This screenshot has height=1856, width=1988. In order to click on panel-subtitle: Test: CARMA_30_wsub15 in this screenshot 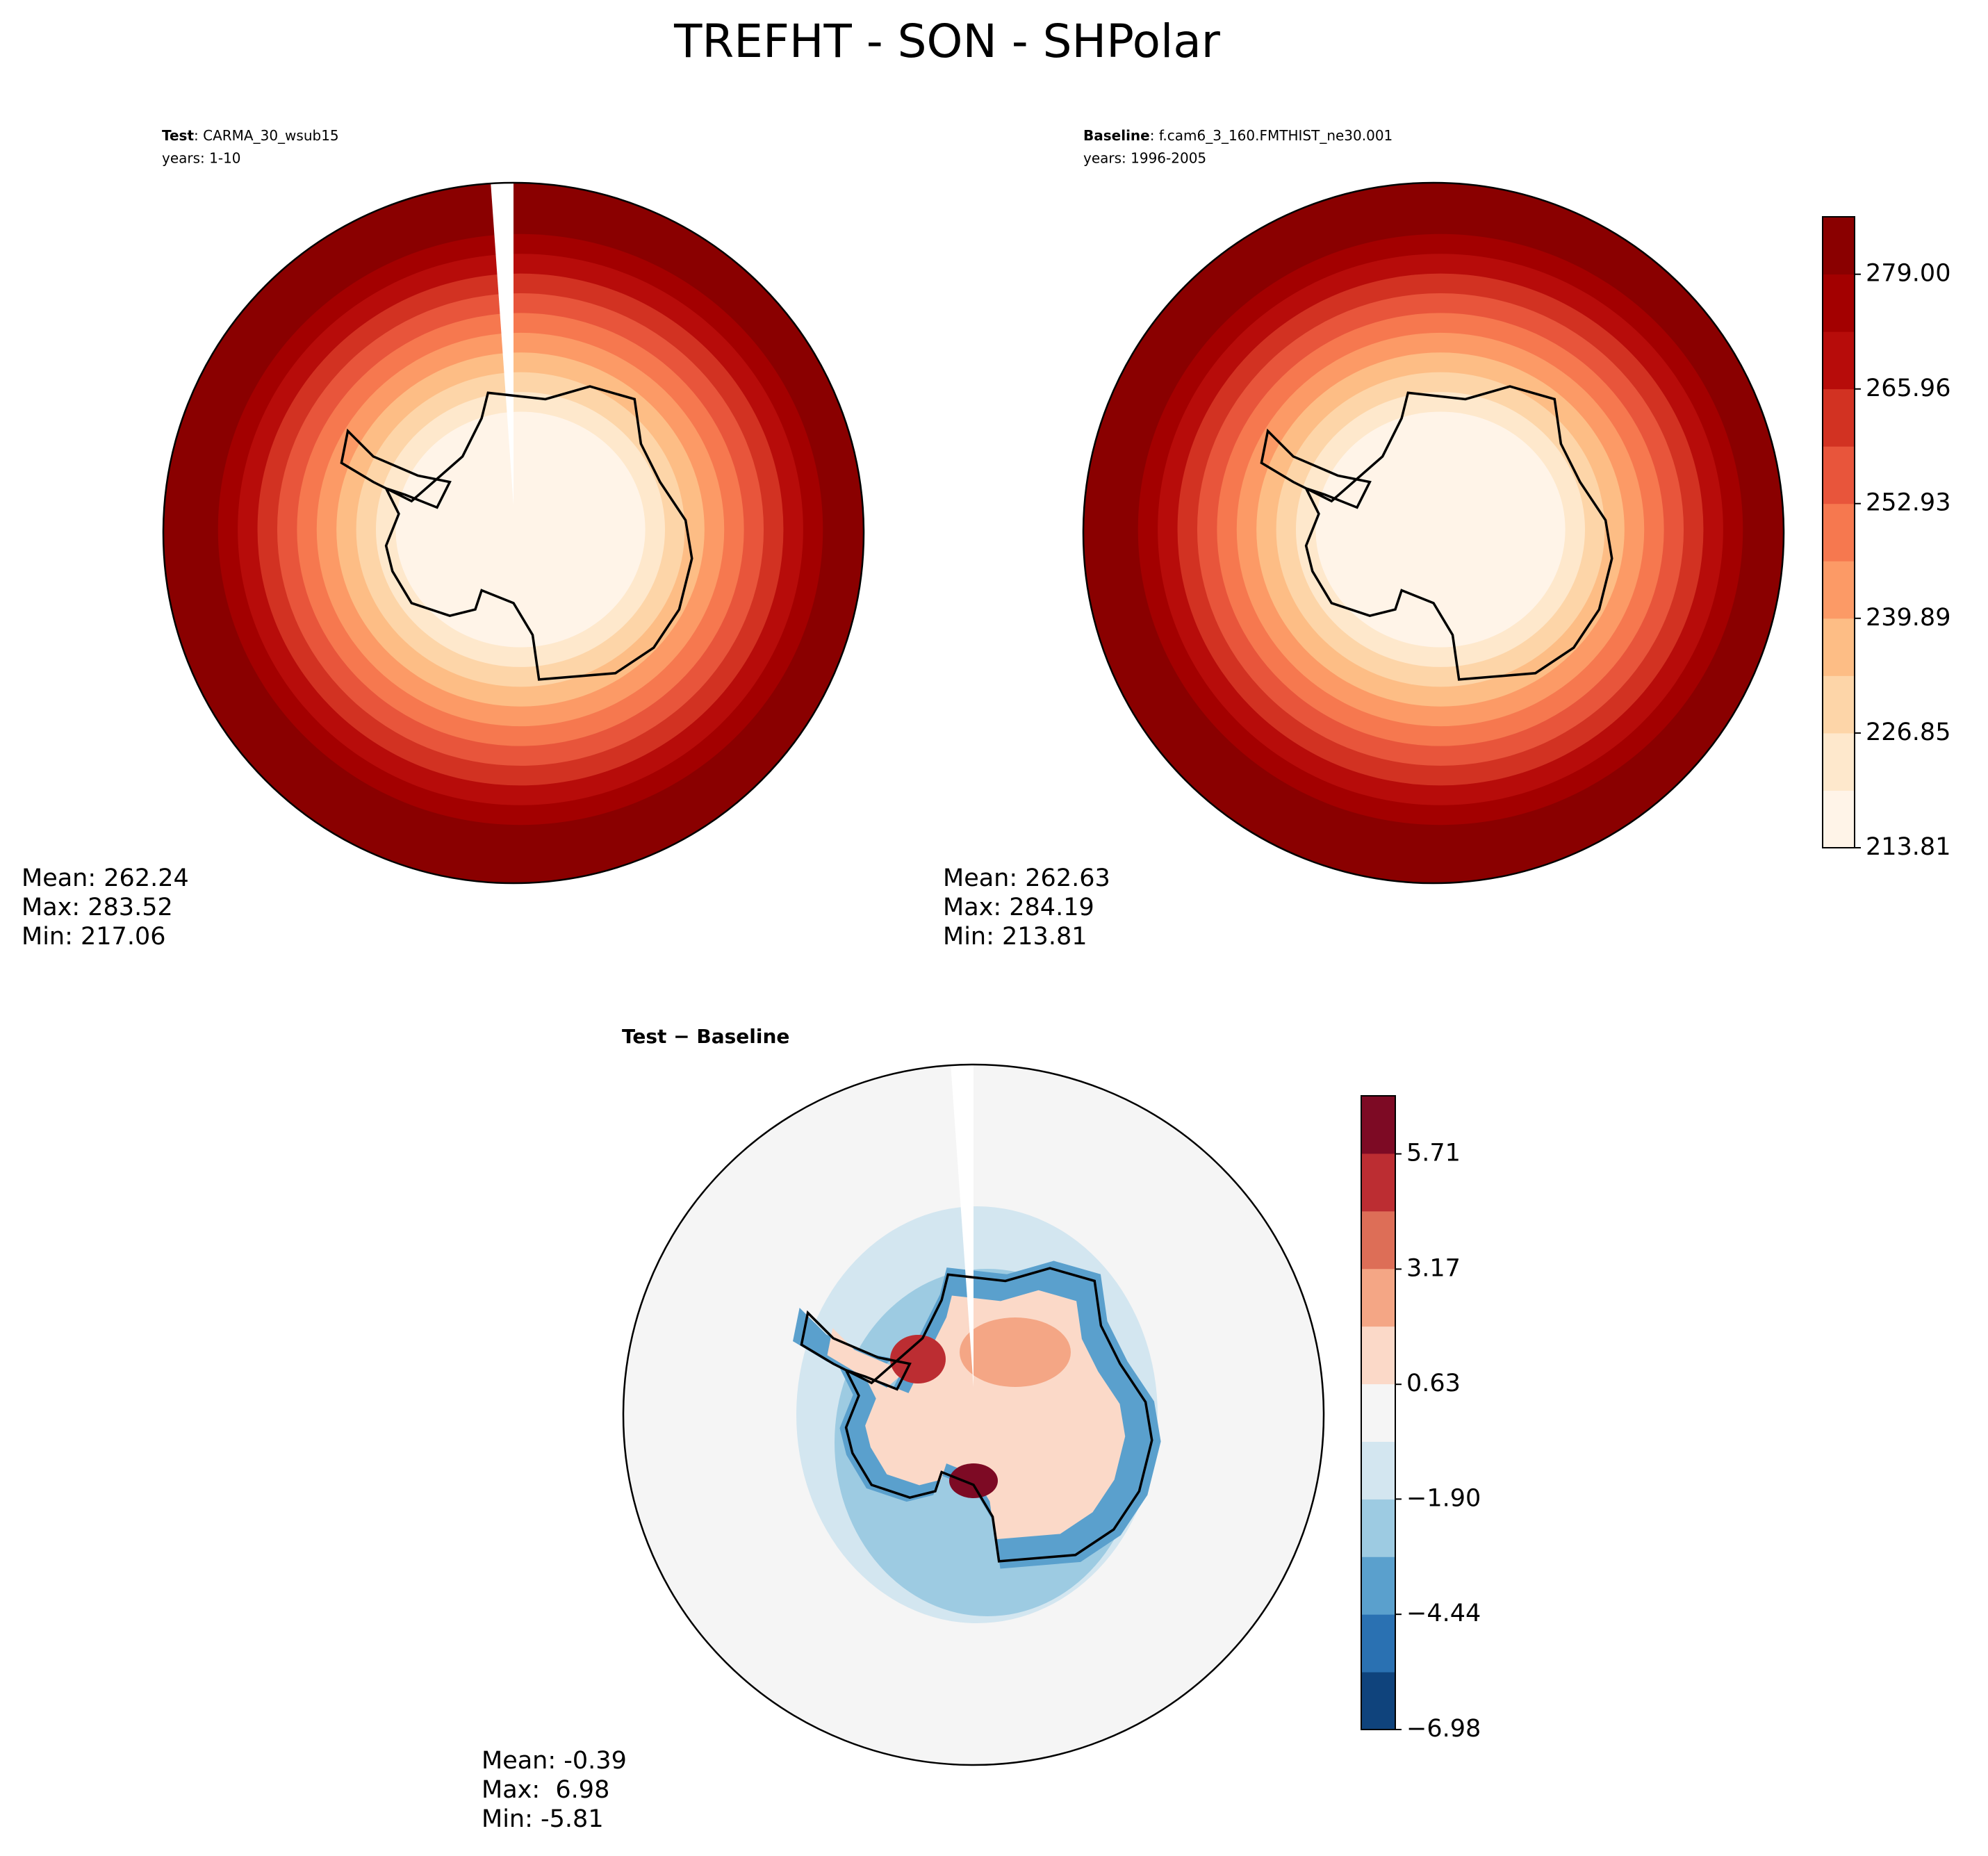, I will do `click(250, 135)`.